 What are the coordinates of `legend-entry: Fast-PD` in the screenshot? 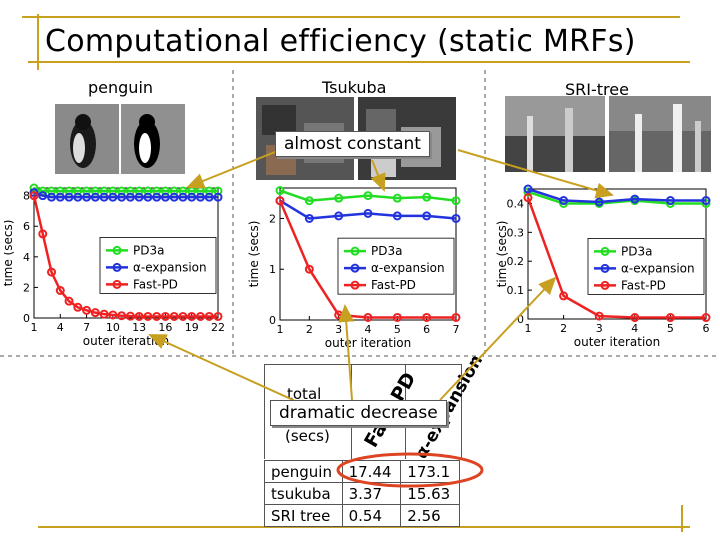 It's located at (155, 284).